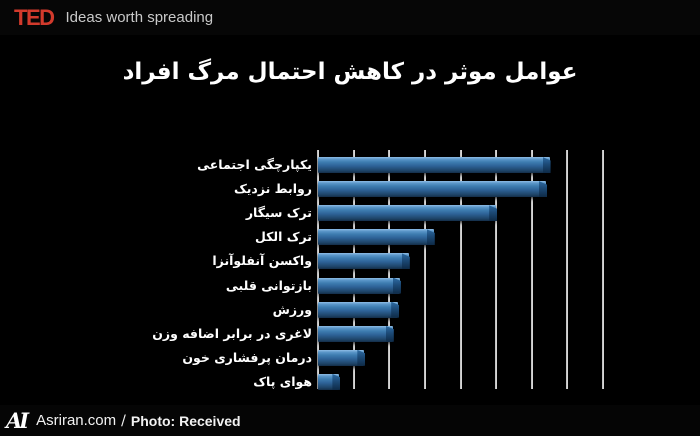  Describe the element at coordinates (139, 17) in the screenshot. I see `ted-tagline: Ideas worth spreading` at that location.